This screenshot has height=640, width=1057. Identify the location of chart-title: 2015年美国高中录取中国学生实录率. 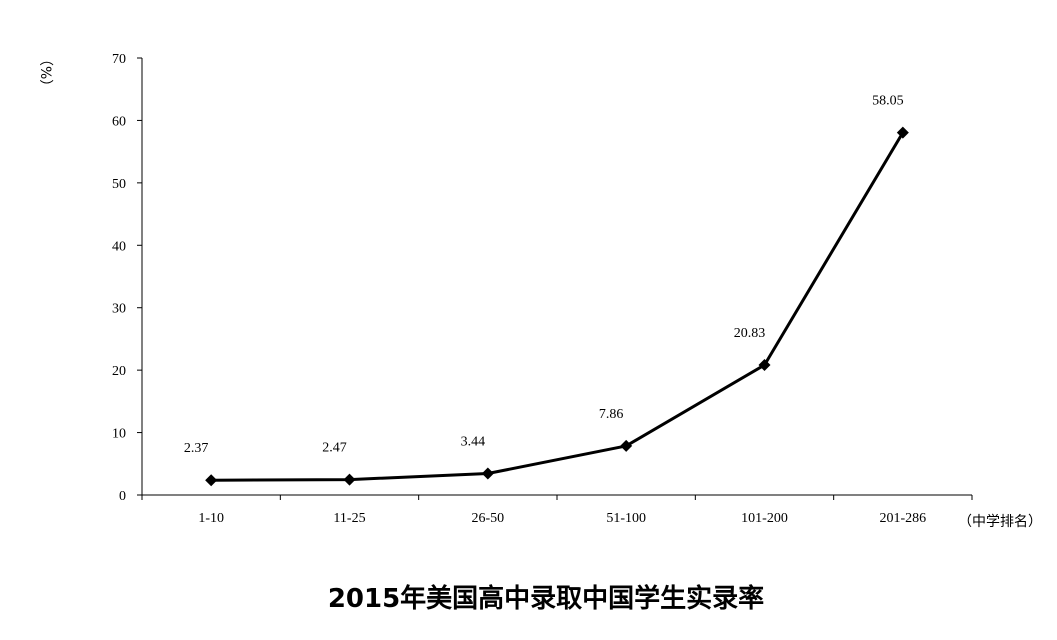
(546, 598).